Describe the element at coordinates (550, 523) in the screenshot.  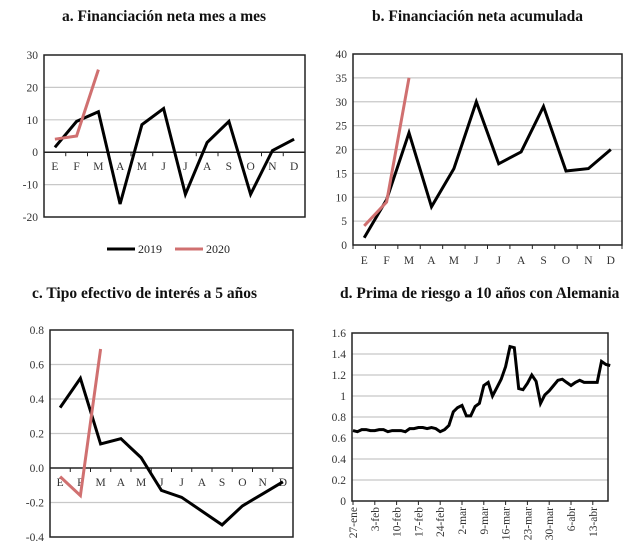
I see `x-tick-label: 30-mar` at that location.